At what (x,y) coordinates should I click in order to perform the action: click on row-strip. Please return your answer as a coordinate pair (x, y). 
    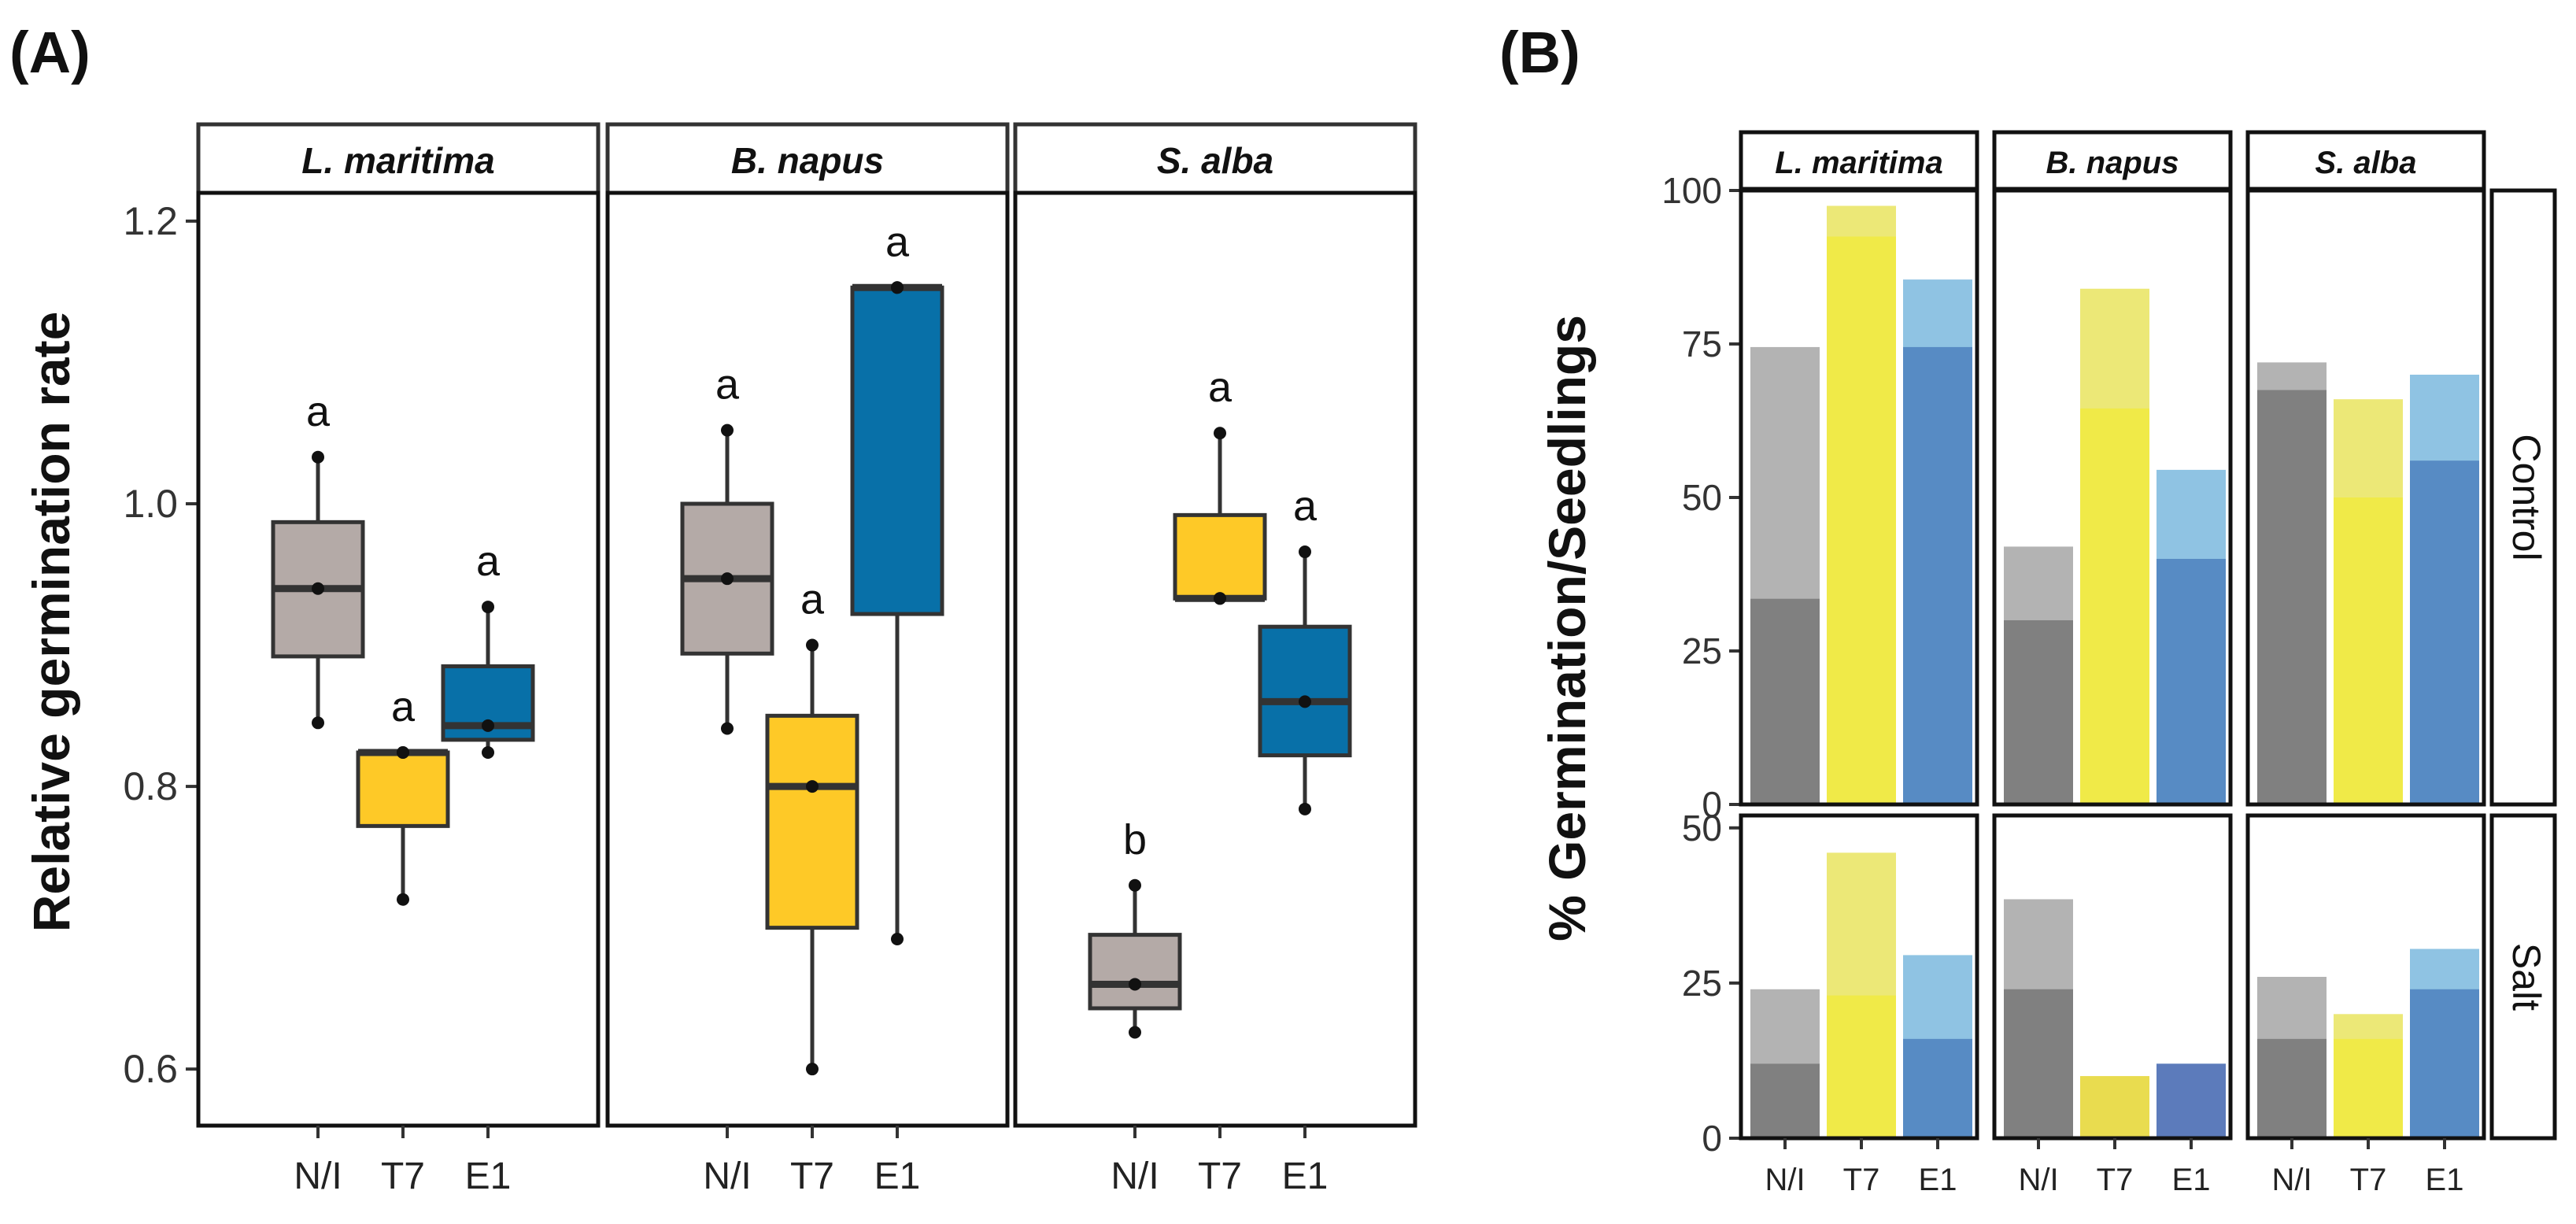
    Looking at the image, I should click on (2523, 497).